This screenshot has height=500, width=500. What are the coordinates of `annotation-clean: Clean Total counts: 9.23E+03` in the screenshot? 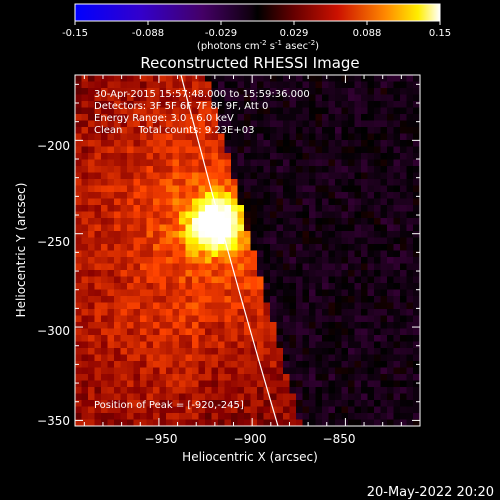 It's located at (174, 130).